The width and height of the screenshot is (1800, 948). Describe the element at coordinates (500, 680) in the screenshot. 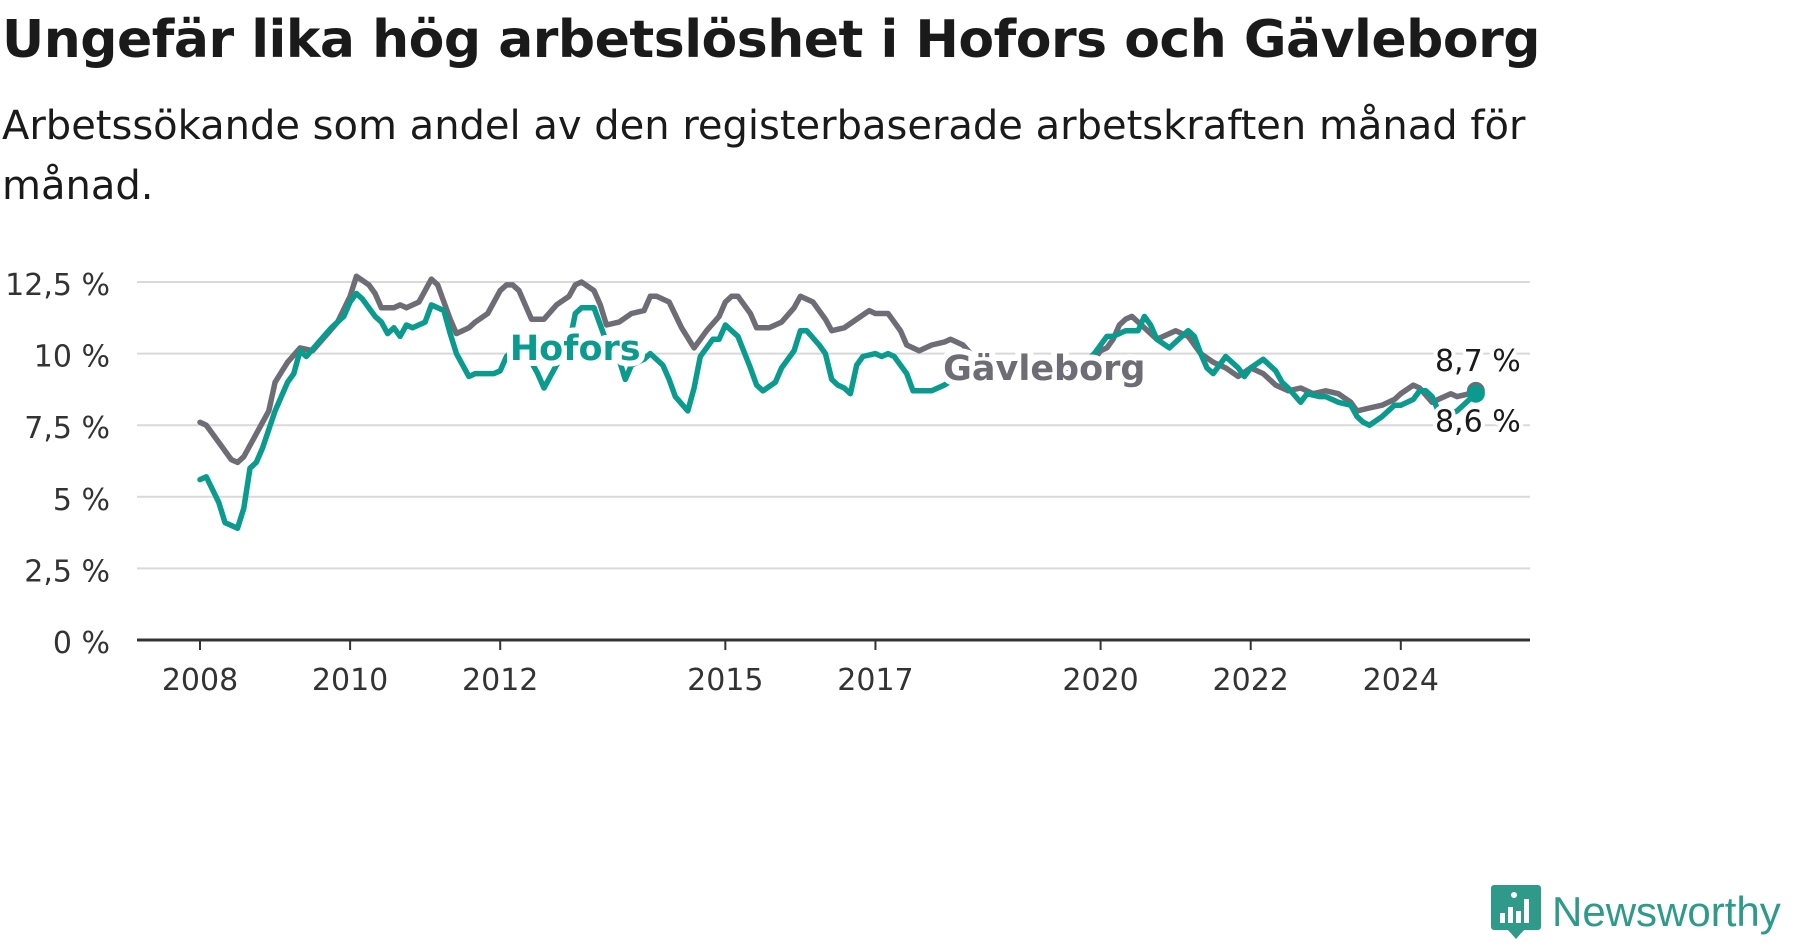

I see `x-tick-label: 2012` at that location.